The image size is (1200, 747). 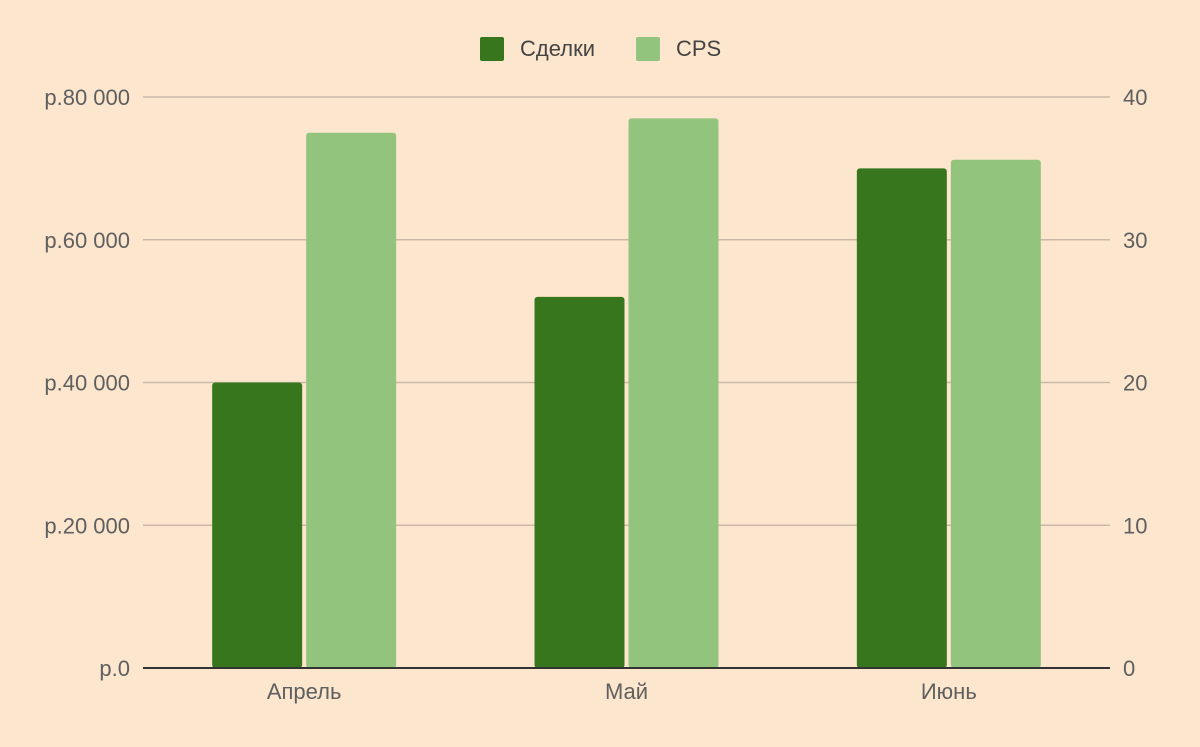 I want to click on y-right-tick-label: 40, so click(x=1135, y=97).